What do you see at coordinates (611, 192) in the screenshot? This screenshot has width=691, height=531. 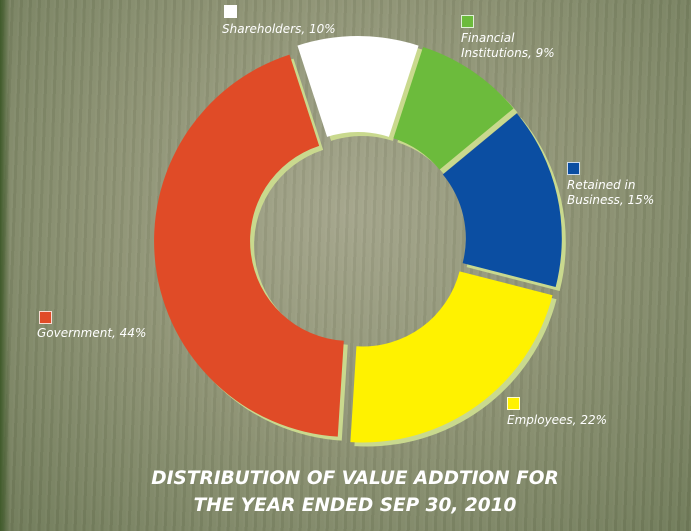 I see `data-label: Retained in Business, 15%` at bounding box center [611, 192].